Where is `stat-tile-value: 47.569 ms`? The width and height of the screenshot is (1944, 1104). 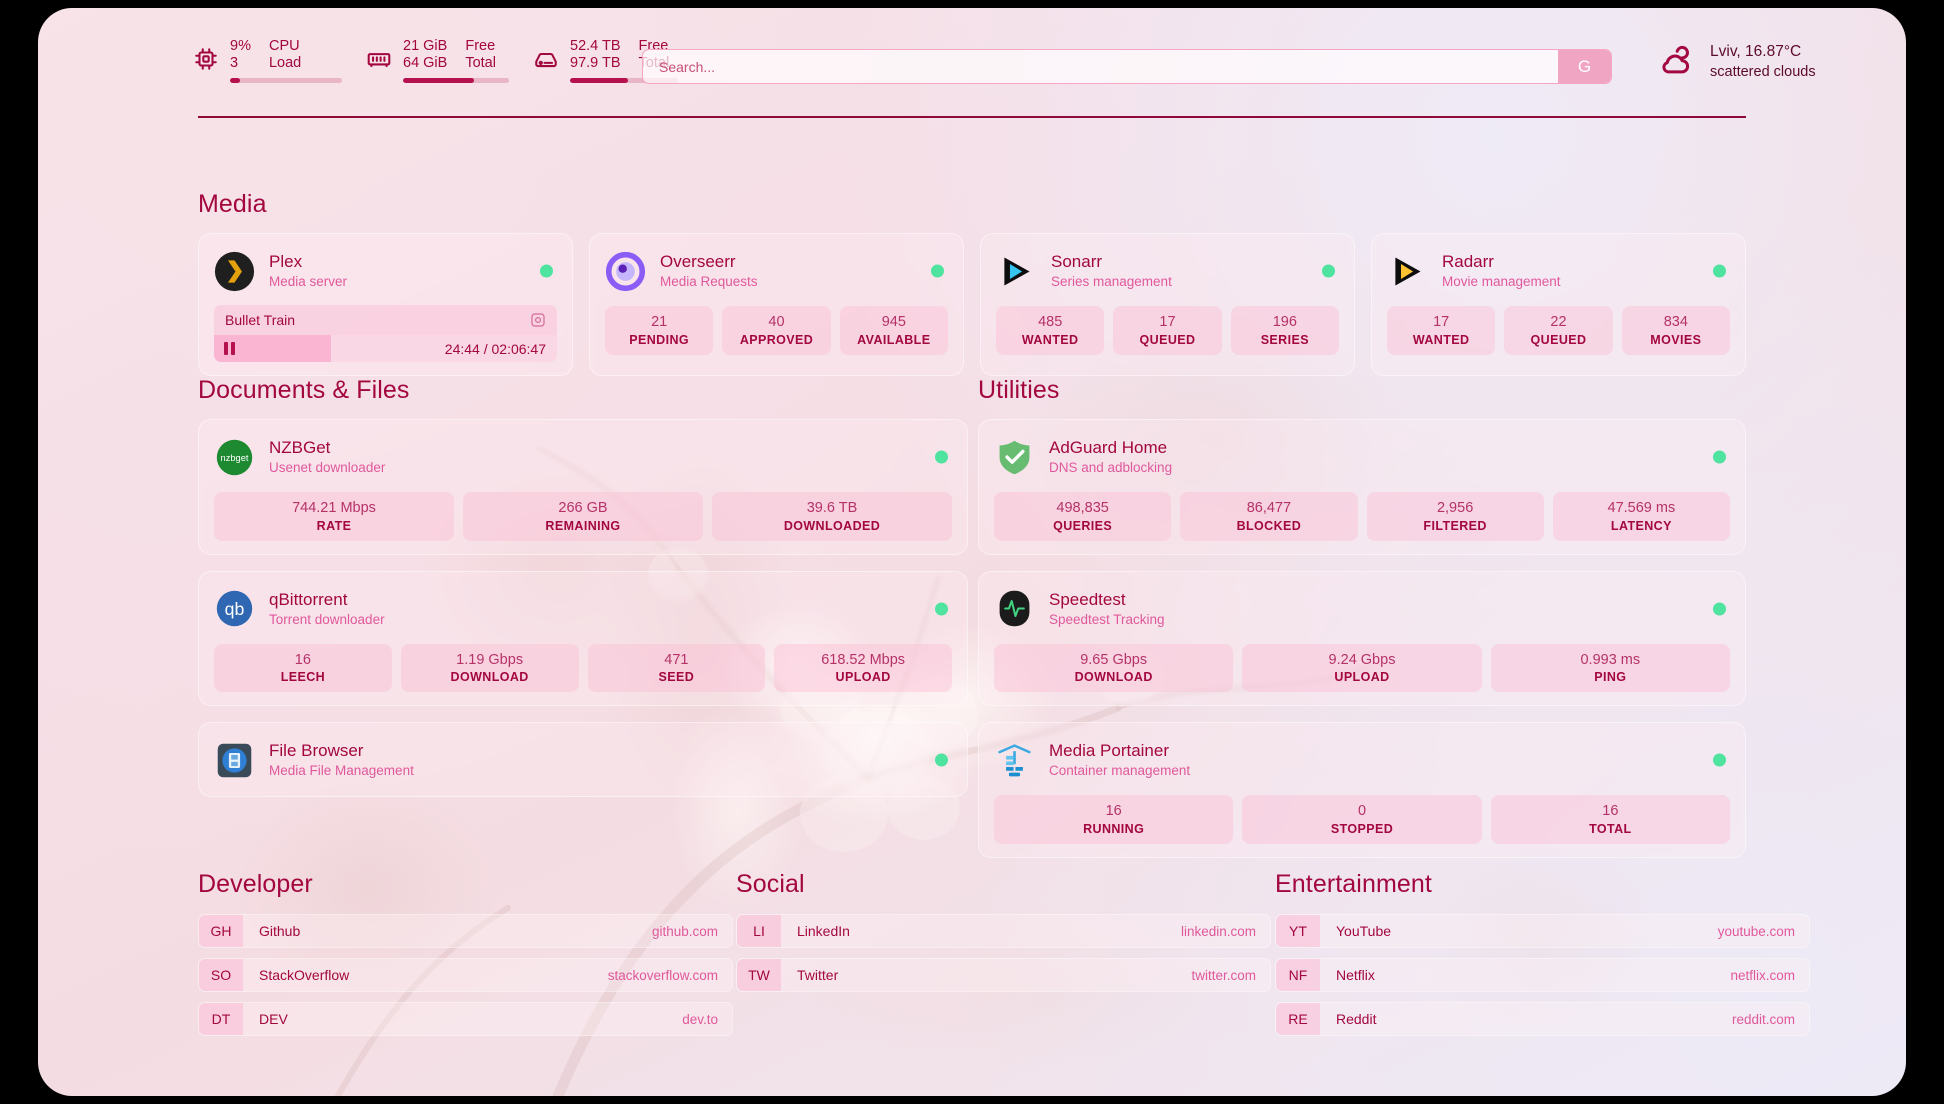
stat-tile-value: 47.569 ms is located at coordinates (1641, 508).